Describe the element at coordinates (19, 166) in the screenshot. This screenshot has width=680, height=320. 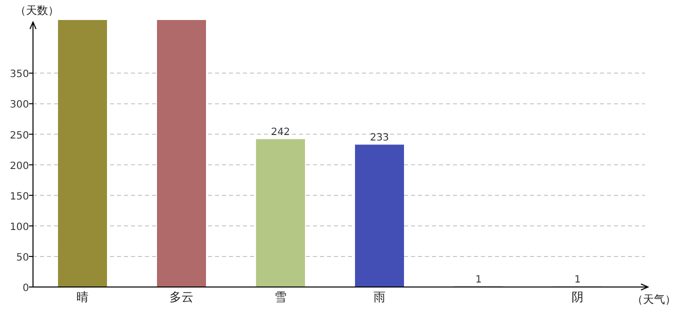
I see `y-tick-label: 200` at that location.